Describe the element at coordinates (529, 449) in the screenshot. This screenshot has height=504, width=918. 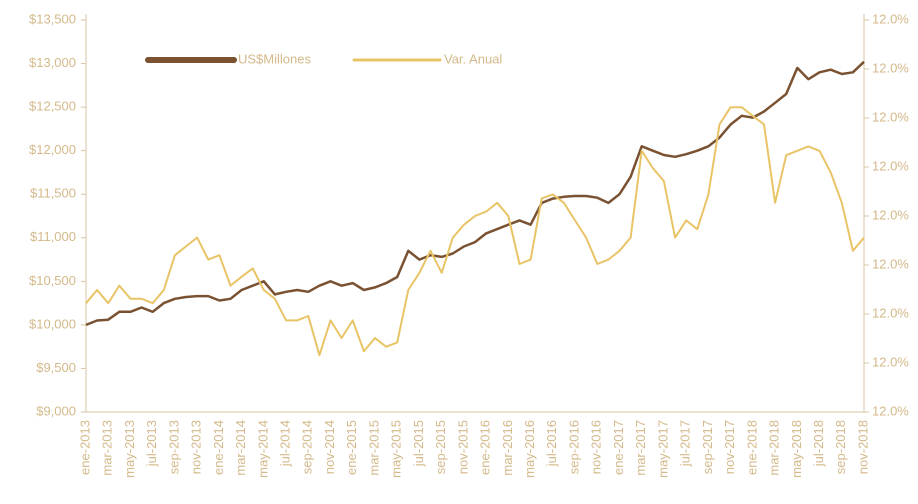
I see `x-tick-label: may-2016` at that location.